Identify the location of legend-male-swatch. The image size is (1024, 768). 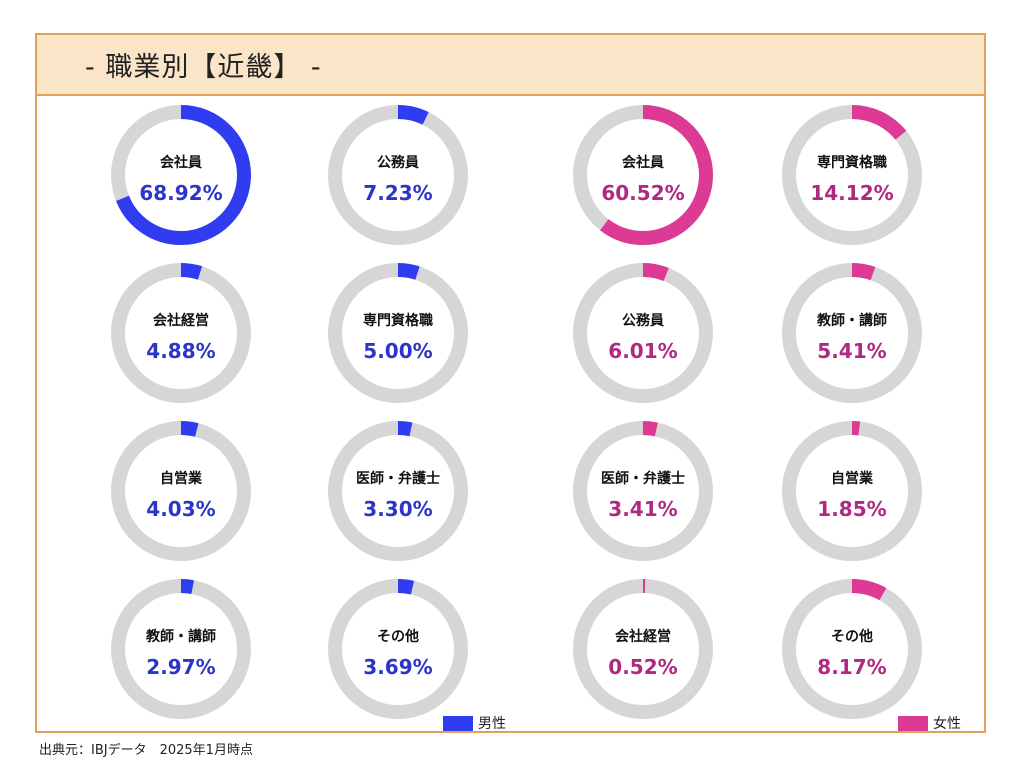
(458, 723).